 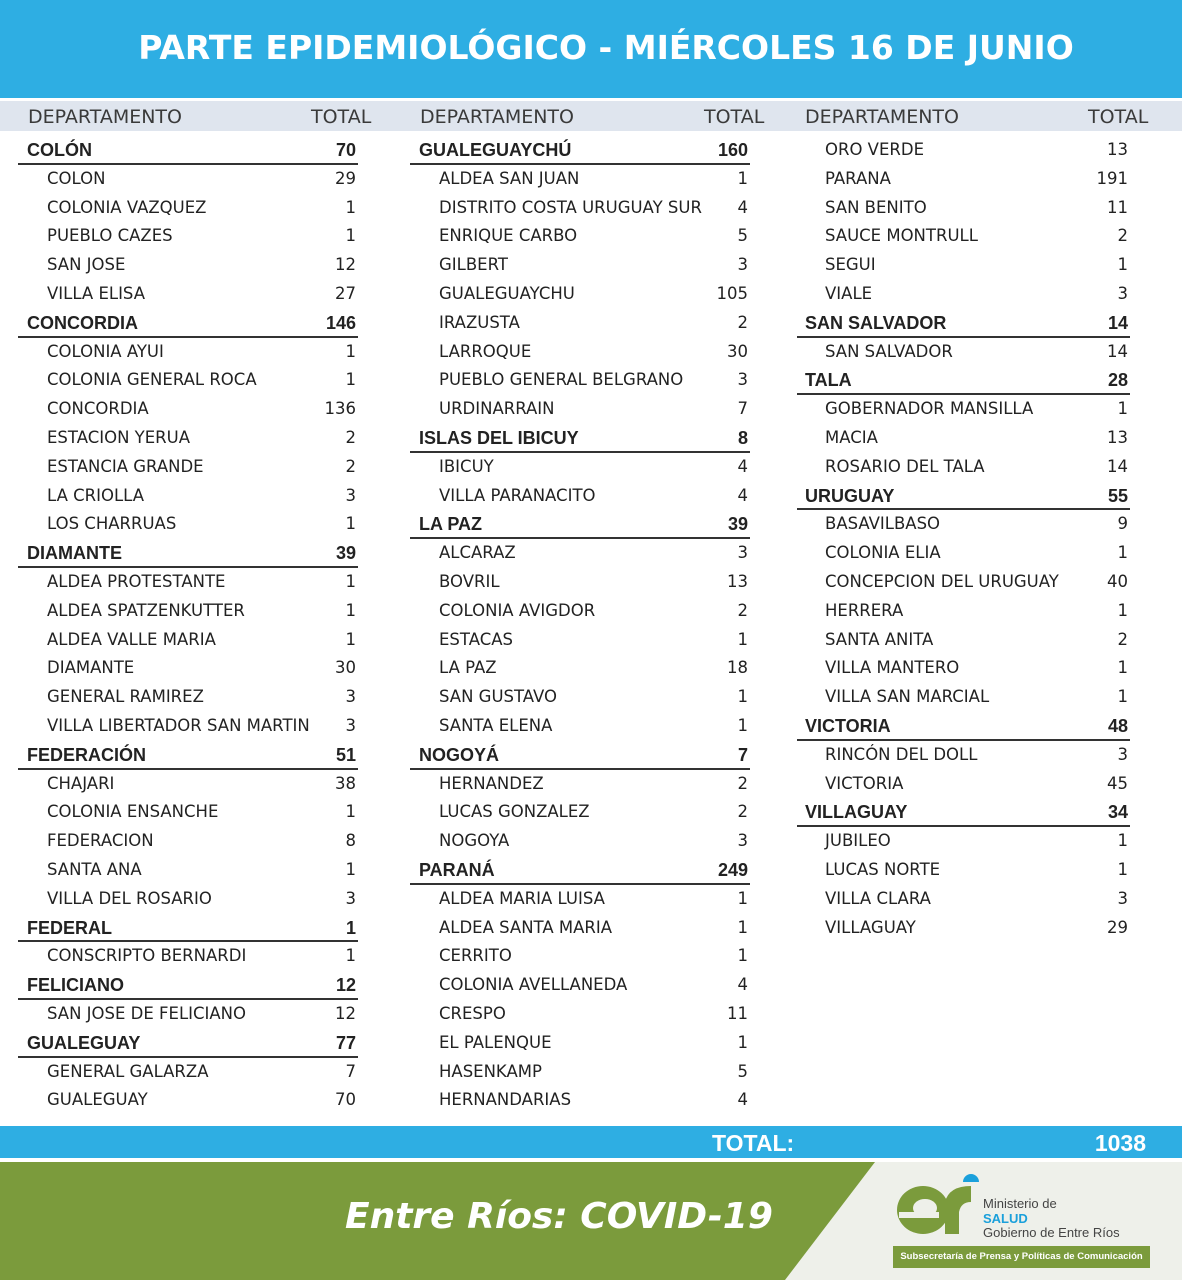 I want to click on locality-row: COLONIA VAZQUEZ 1, so click(x=188, y=208).